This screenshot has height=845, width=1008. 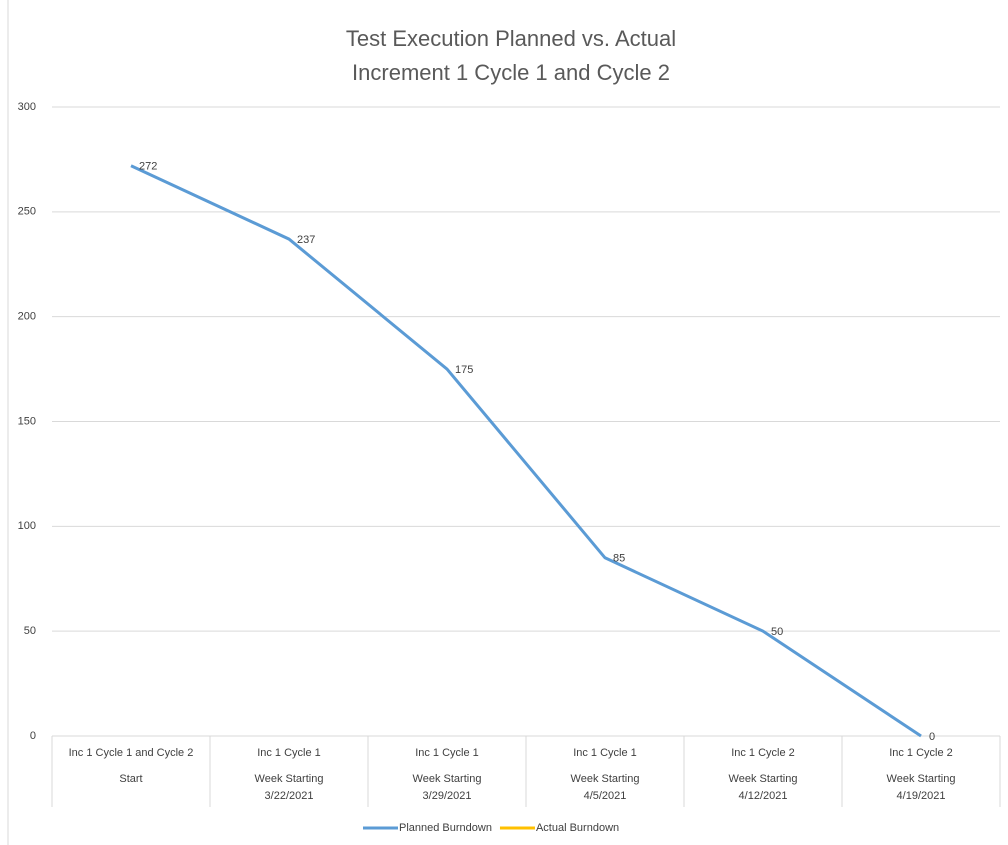 What do you see at coordinates (131, 779) in the screenshot?
I see `x-tick-label: Start` at bounding box center [131, 779].